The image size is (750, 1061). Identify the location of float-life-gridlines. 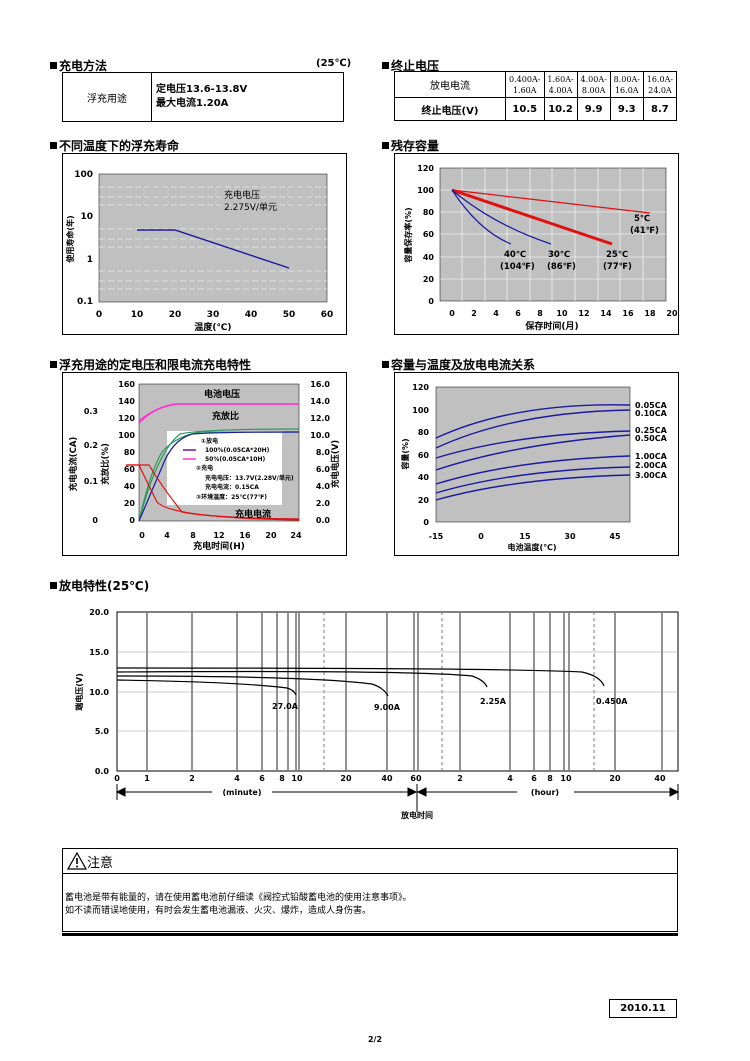
(213, 238).